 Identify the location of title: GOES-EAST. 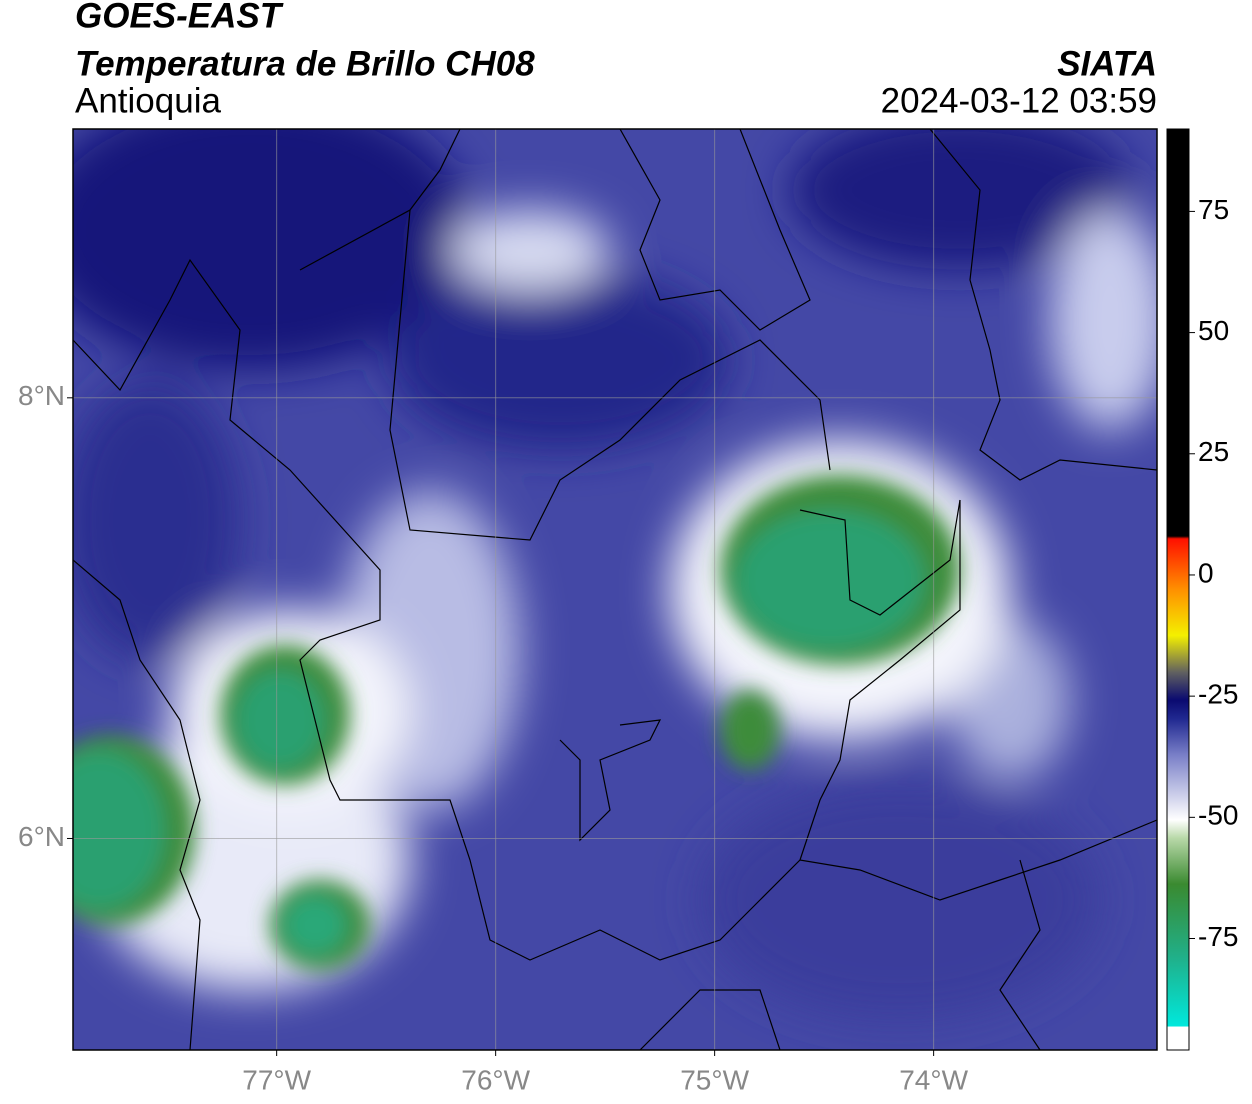
(179, 17).